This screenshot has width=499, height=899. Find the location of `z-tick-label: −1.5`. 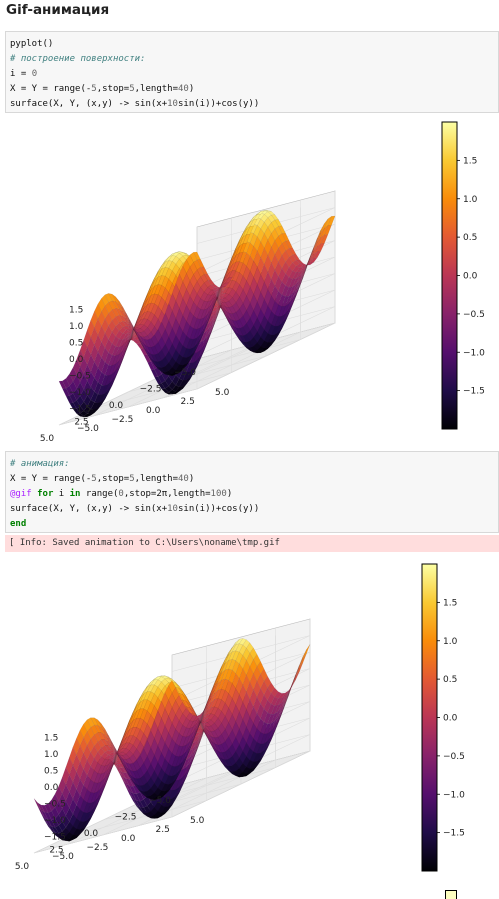

z-tick-label: −1.5 is located at coordinates (80, 410).